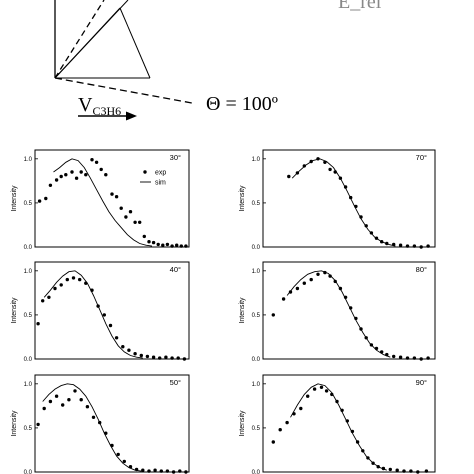 This screenshot has height=474, width=474. What do you see at coordinates (421, 382) in the screenshot?
I see `angle-label: 90°` at bounding box center [421, 382].